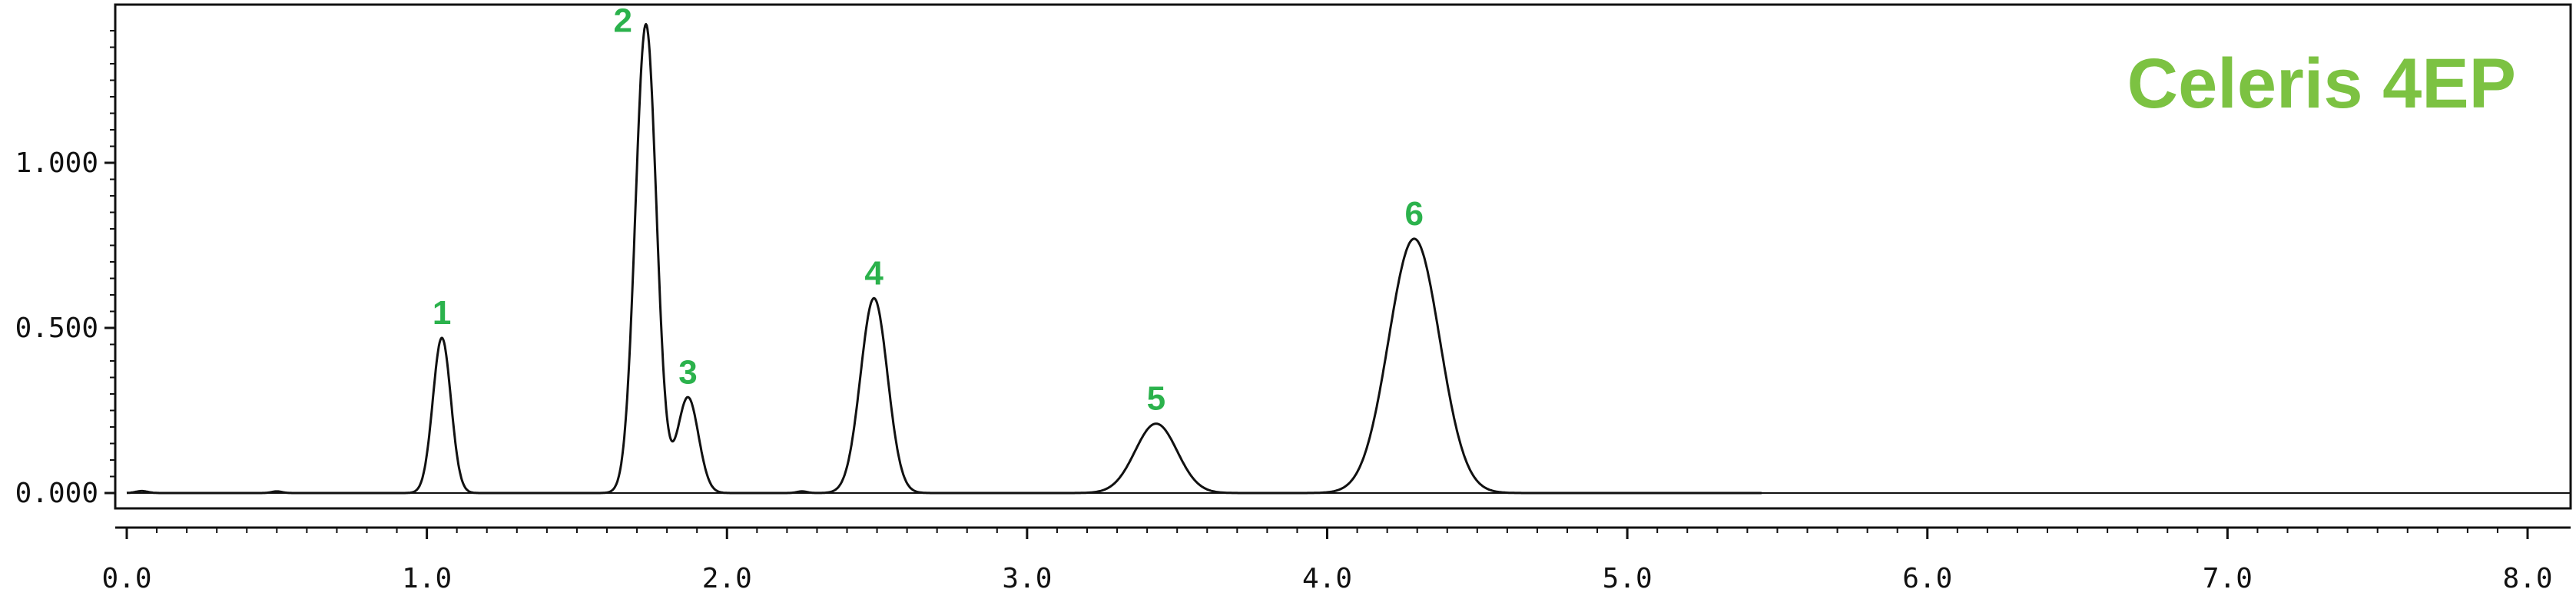  What do you see at coordinates (56, 328) in the screenshot?
I see `y-tick-label: 0.500` at bounding box center [56, 328].